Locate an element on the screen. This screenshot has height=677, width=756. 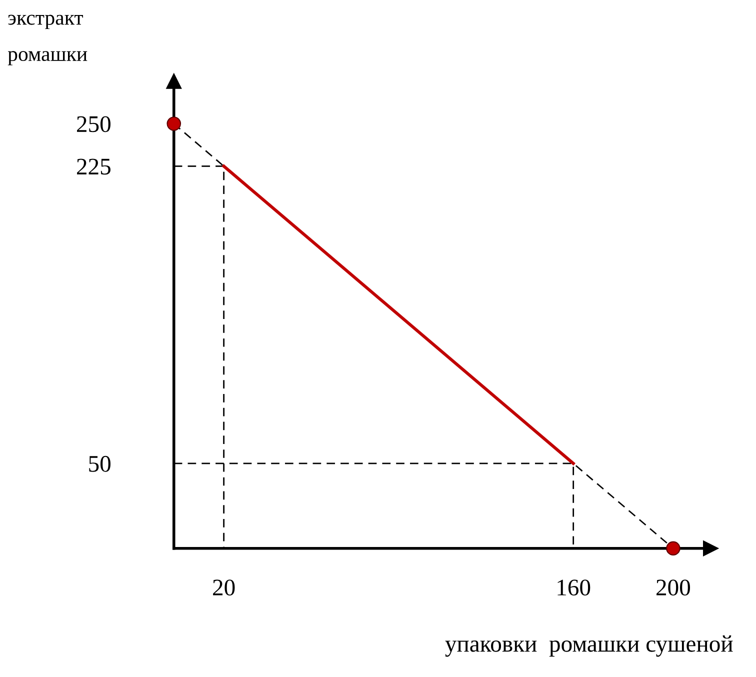
x-axis-title: упаковки ромашки сушеной is located at coordinates (589, 646).